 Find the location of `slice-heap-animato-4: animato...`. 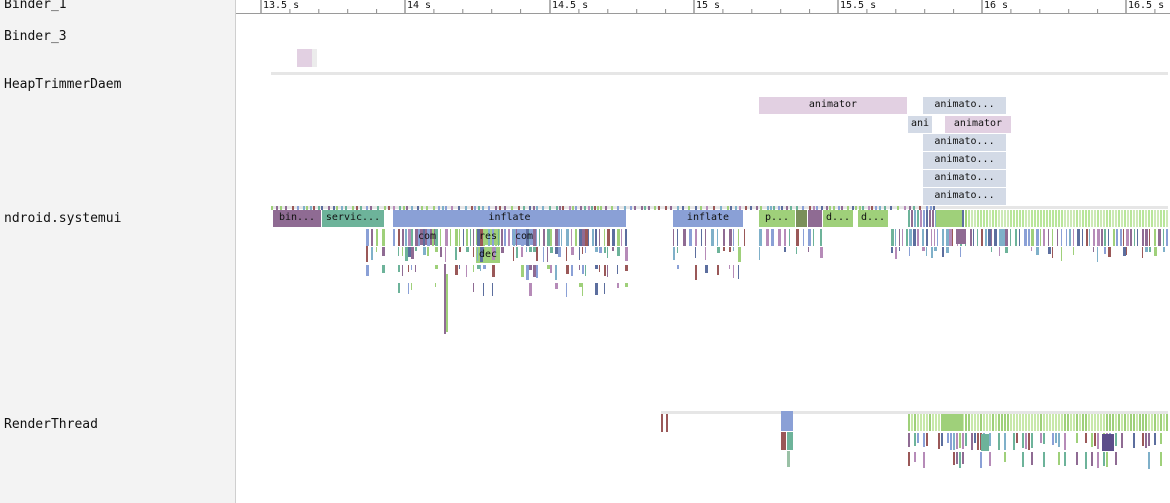

slice-heap-animato-4: animato... is located at coordinates (964, 177).